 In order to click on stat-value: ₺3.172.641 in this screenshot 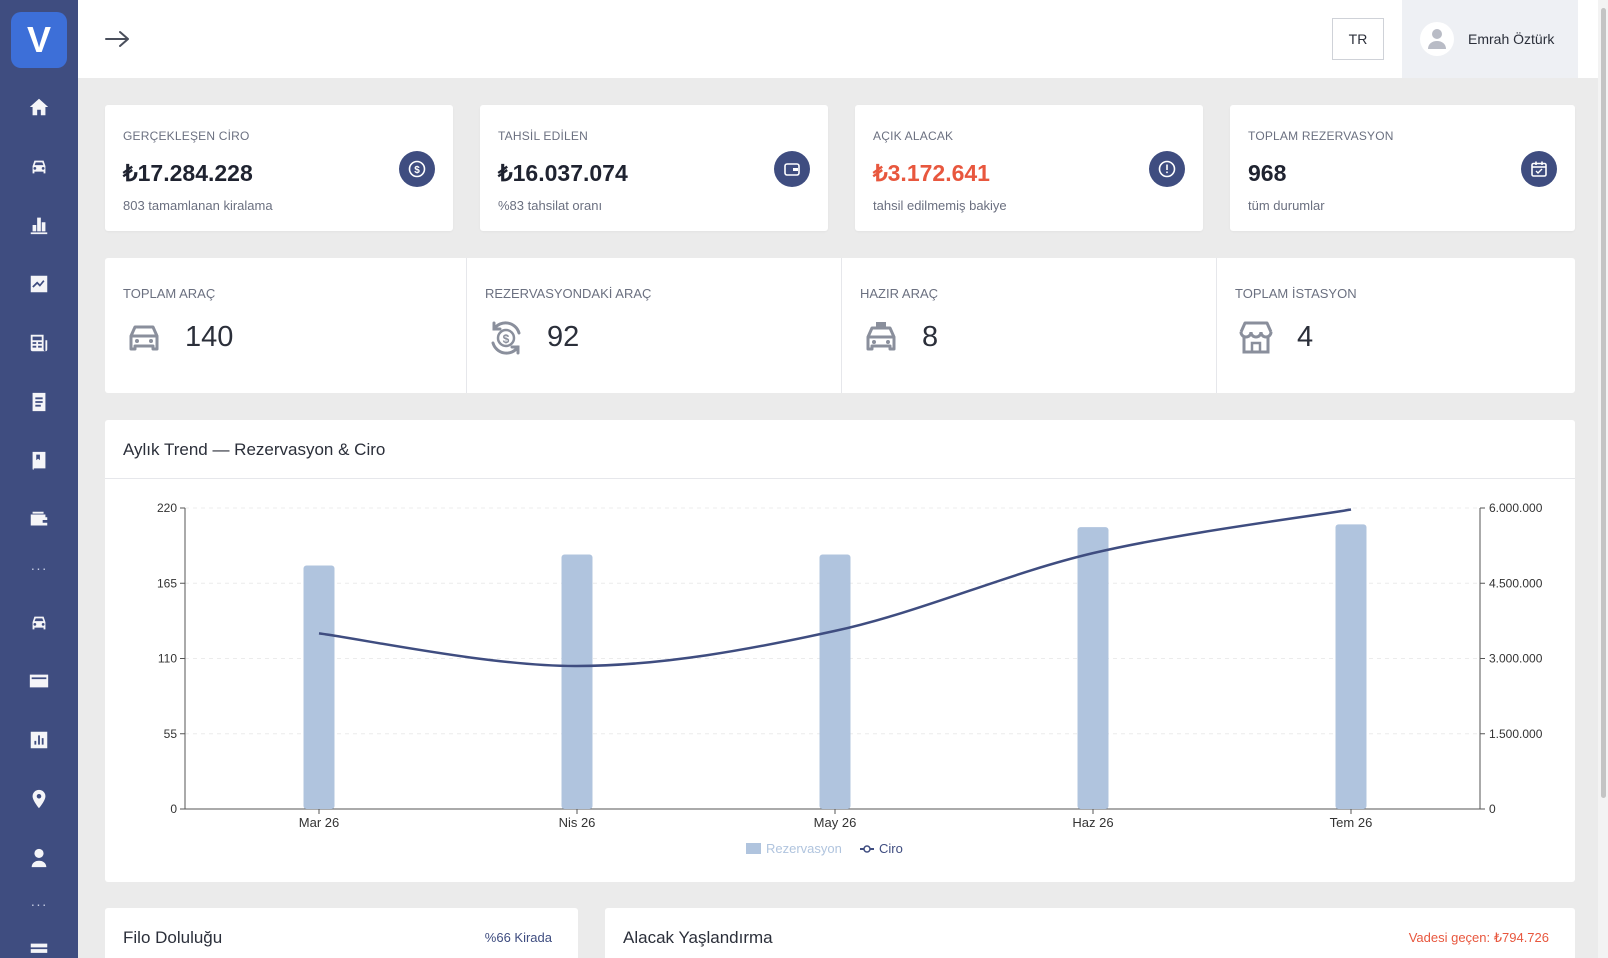, I will do `click(931, 173)`.